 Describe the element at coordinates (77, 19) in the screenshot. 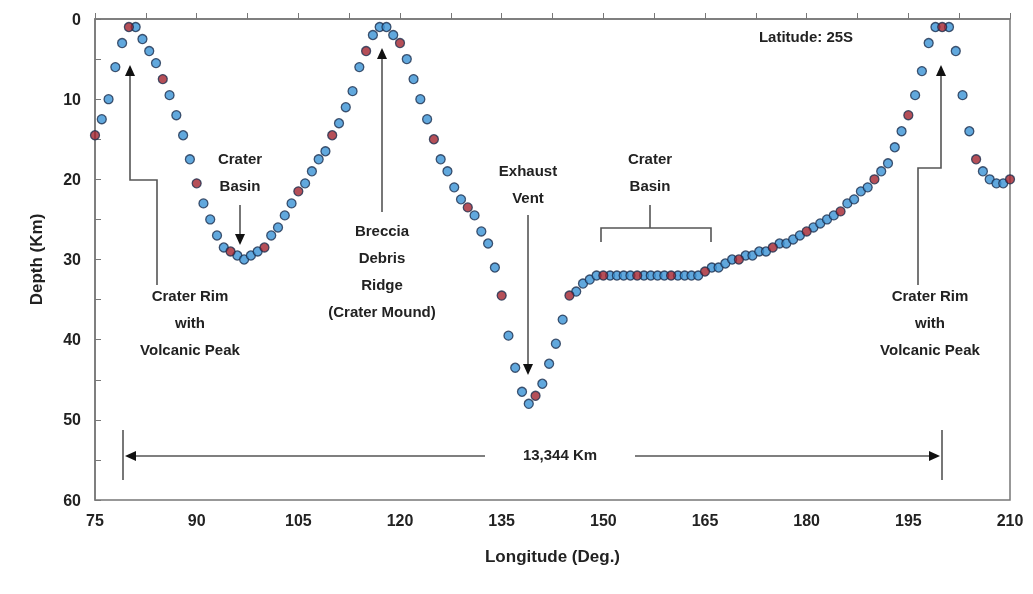

I see `y-tick-label: 0` at that location.